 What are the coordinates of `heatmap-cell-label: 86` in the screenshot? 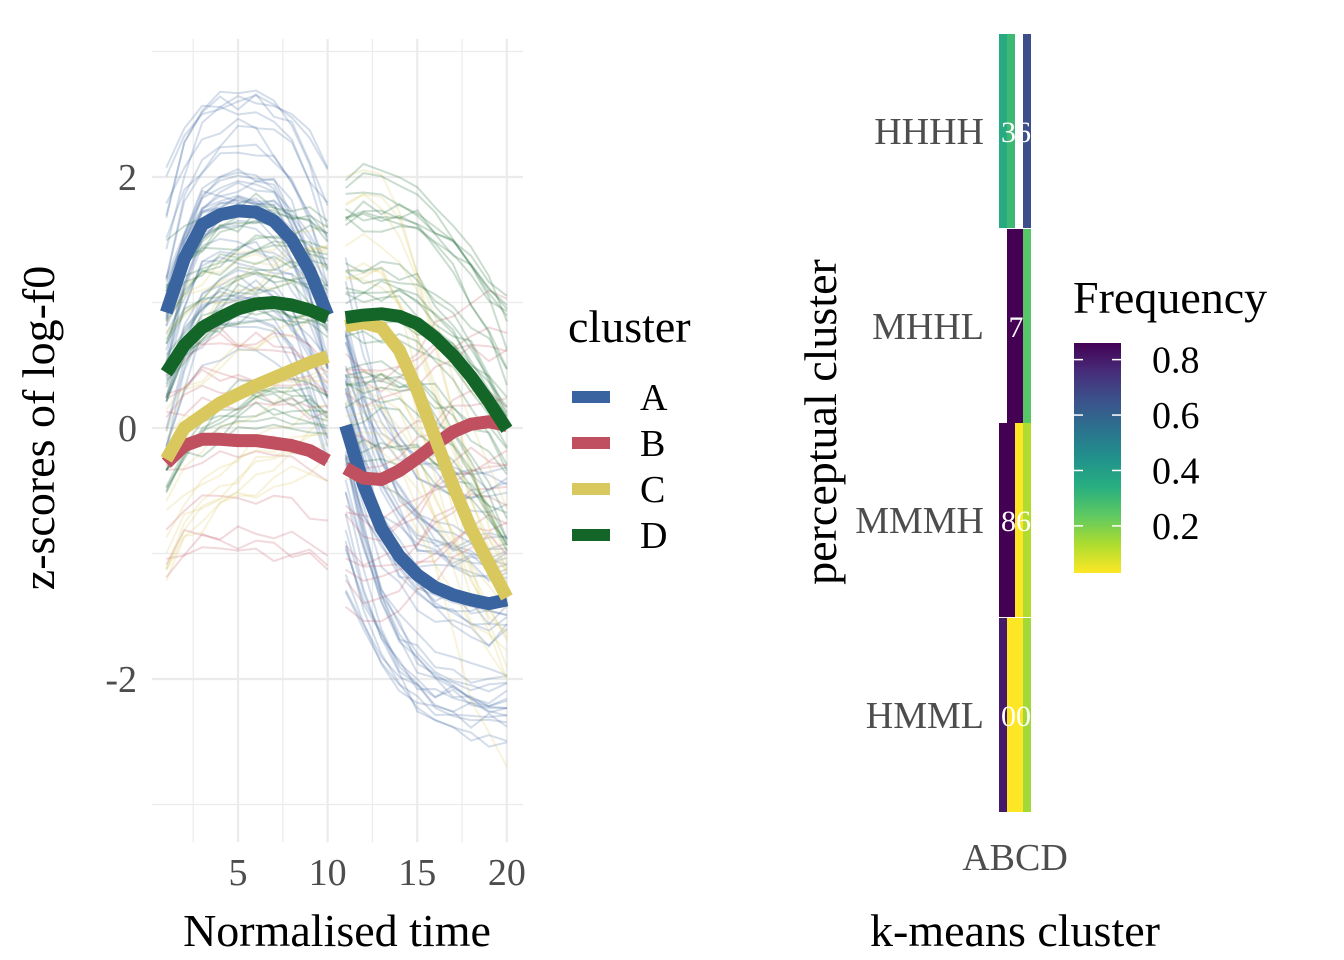 It's located at (1016, 521).